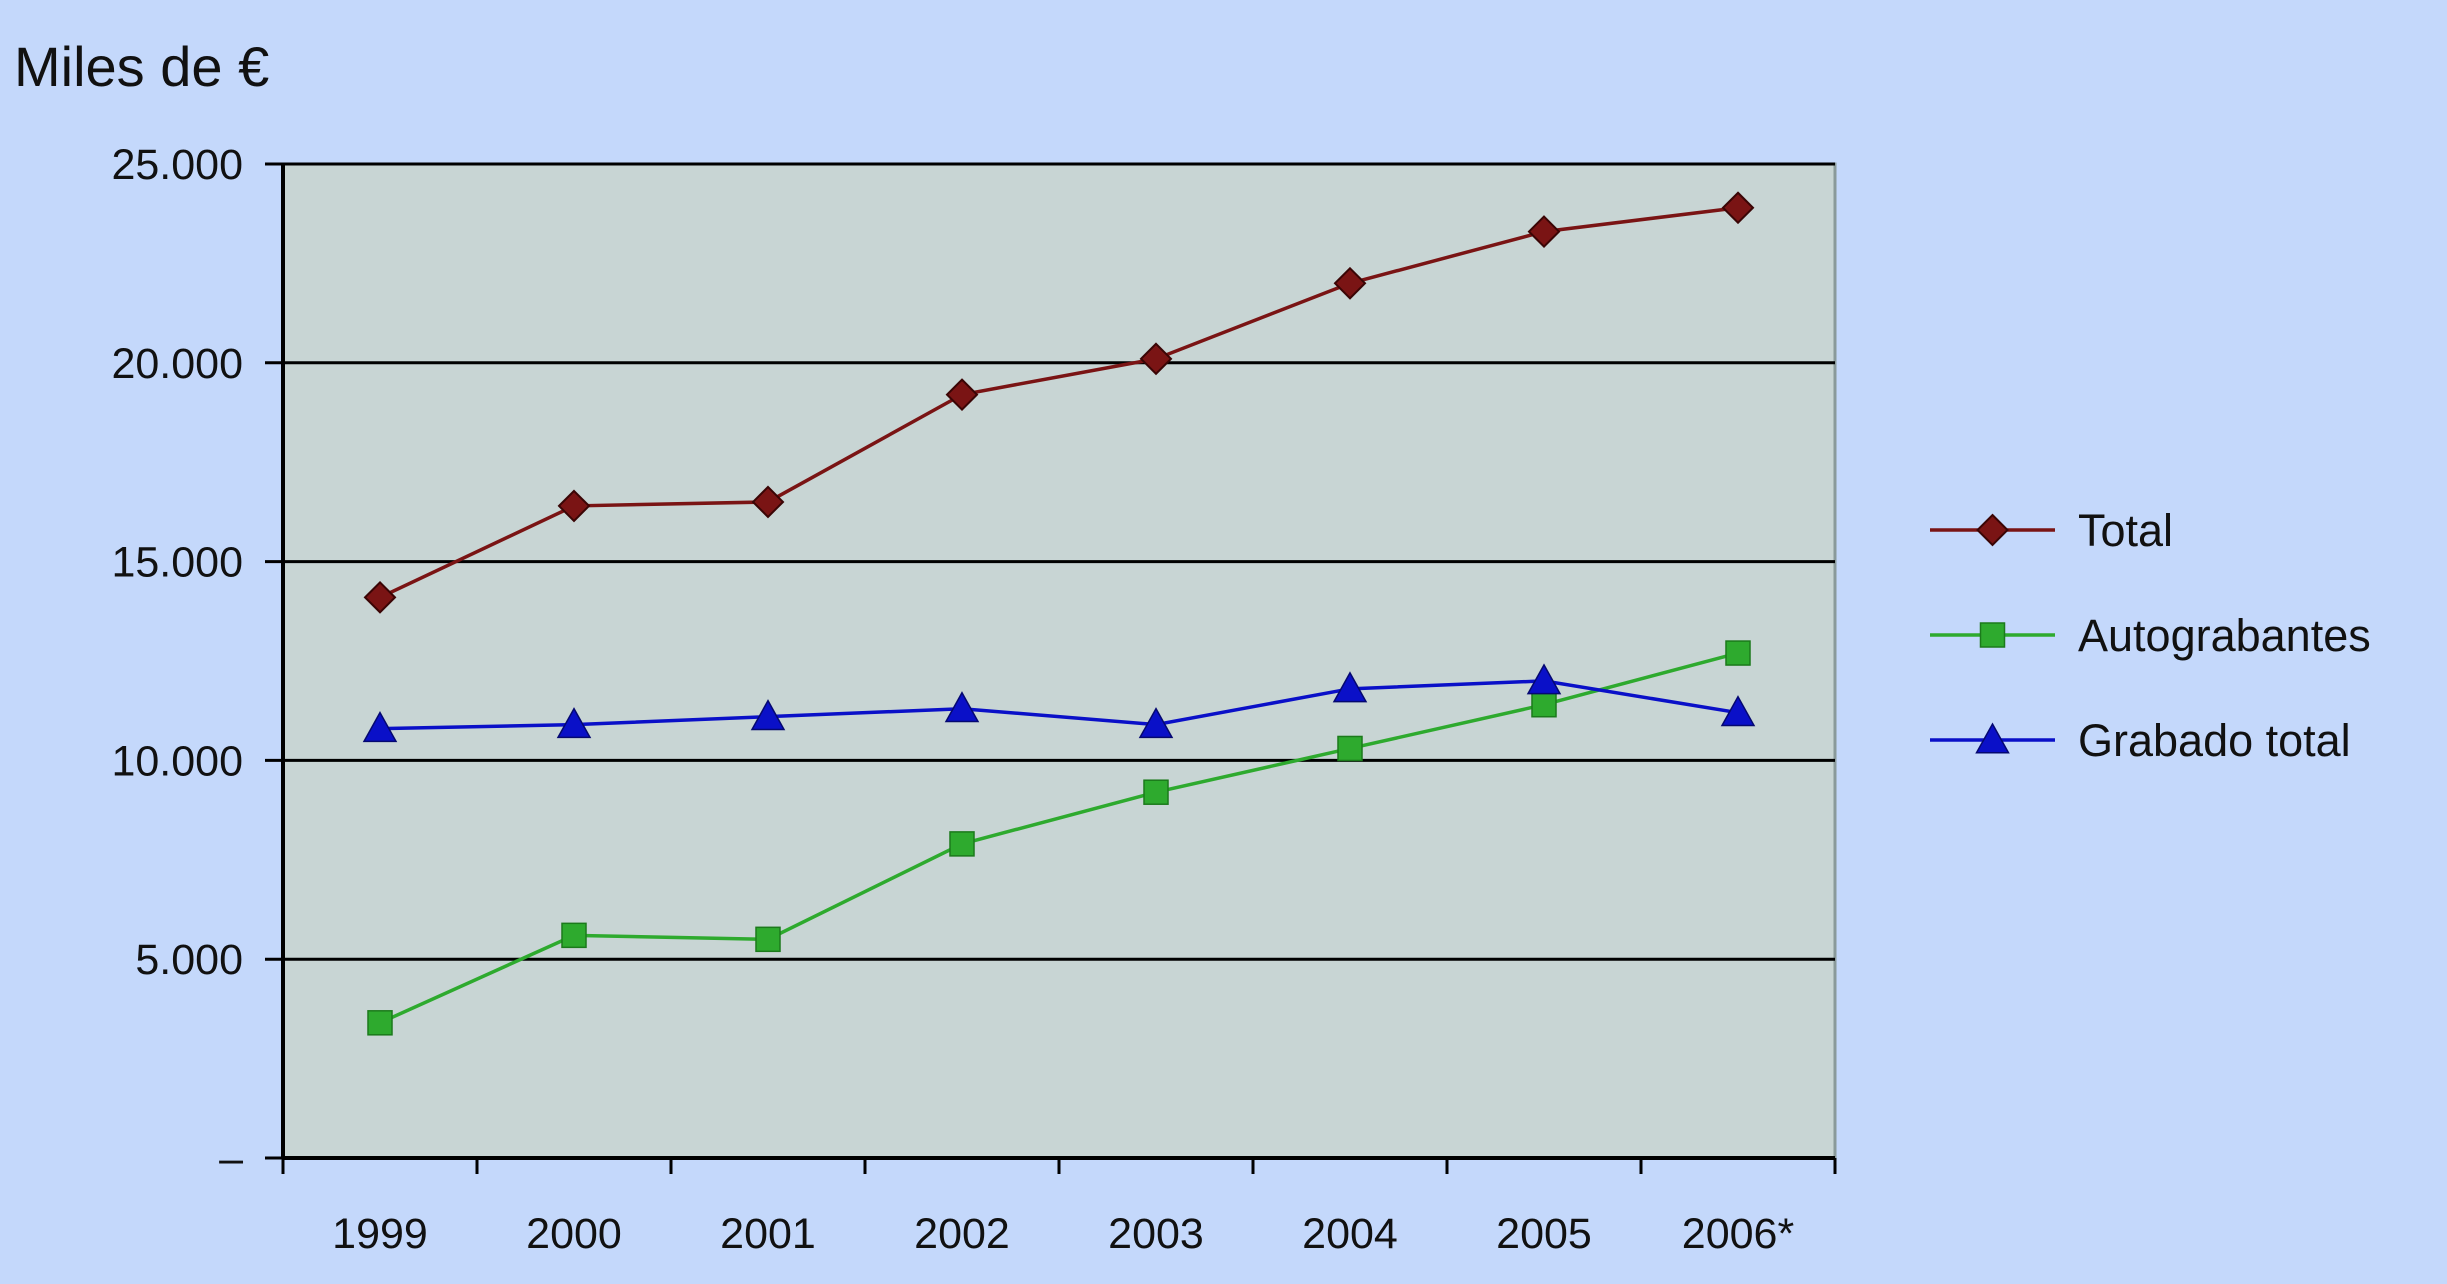  Describe the element at coordinates (141, 66) in the screenshot. I see `y-axis-label: Miles de €` at that location.